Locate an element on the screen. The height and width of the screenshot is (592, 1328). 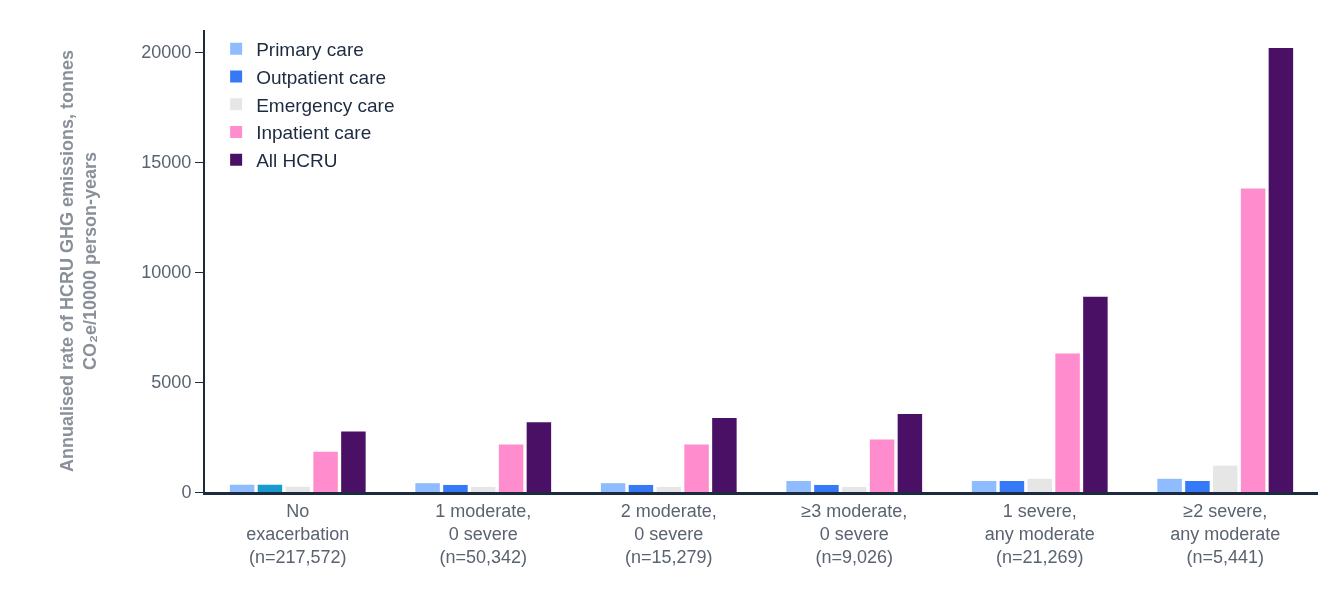
y-tick-label: 20000 is located at coordinates (166, 52).